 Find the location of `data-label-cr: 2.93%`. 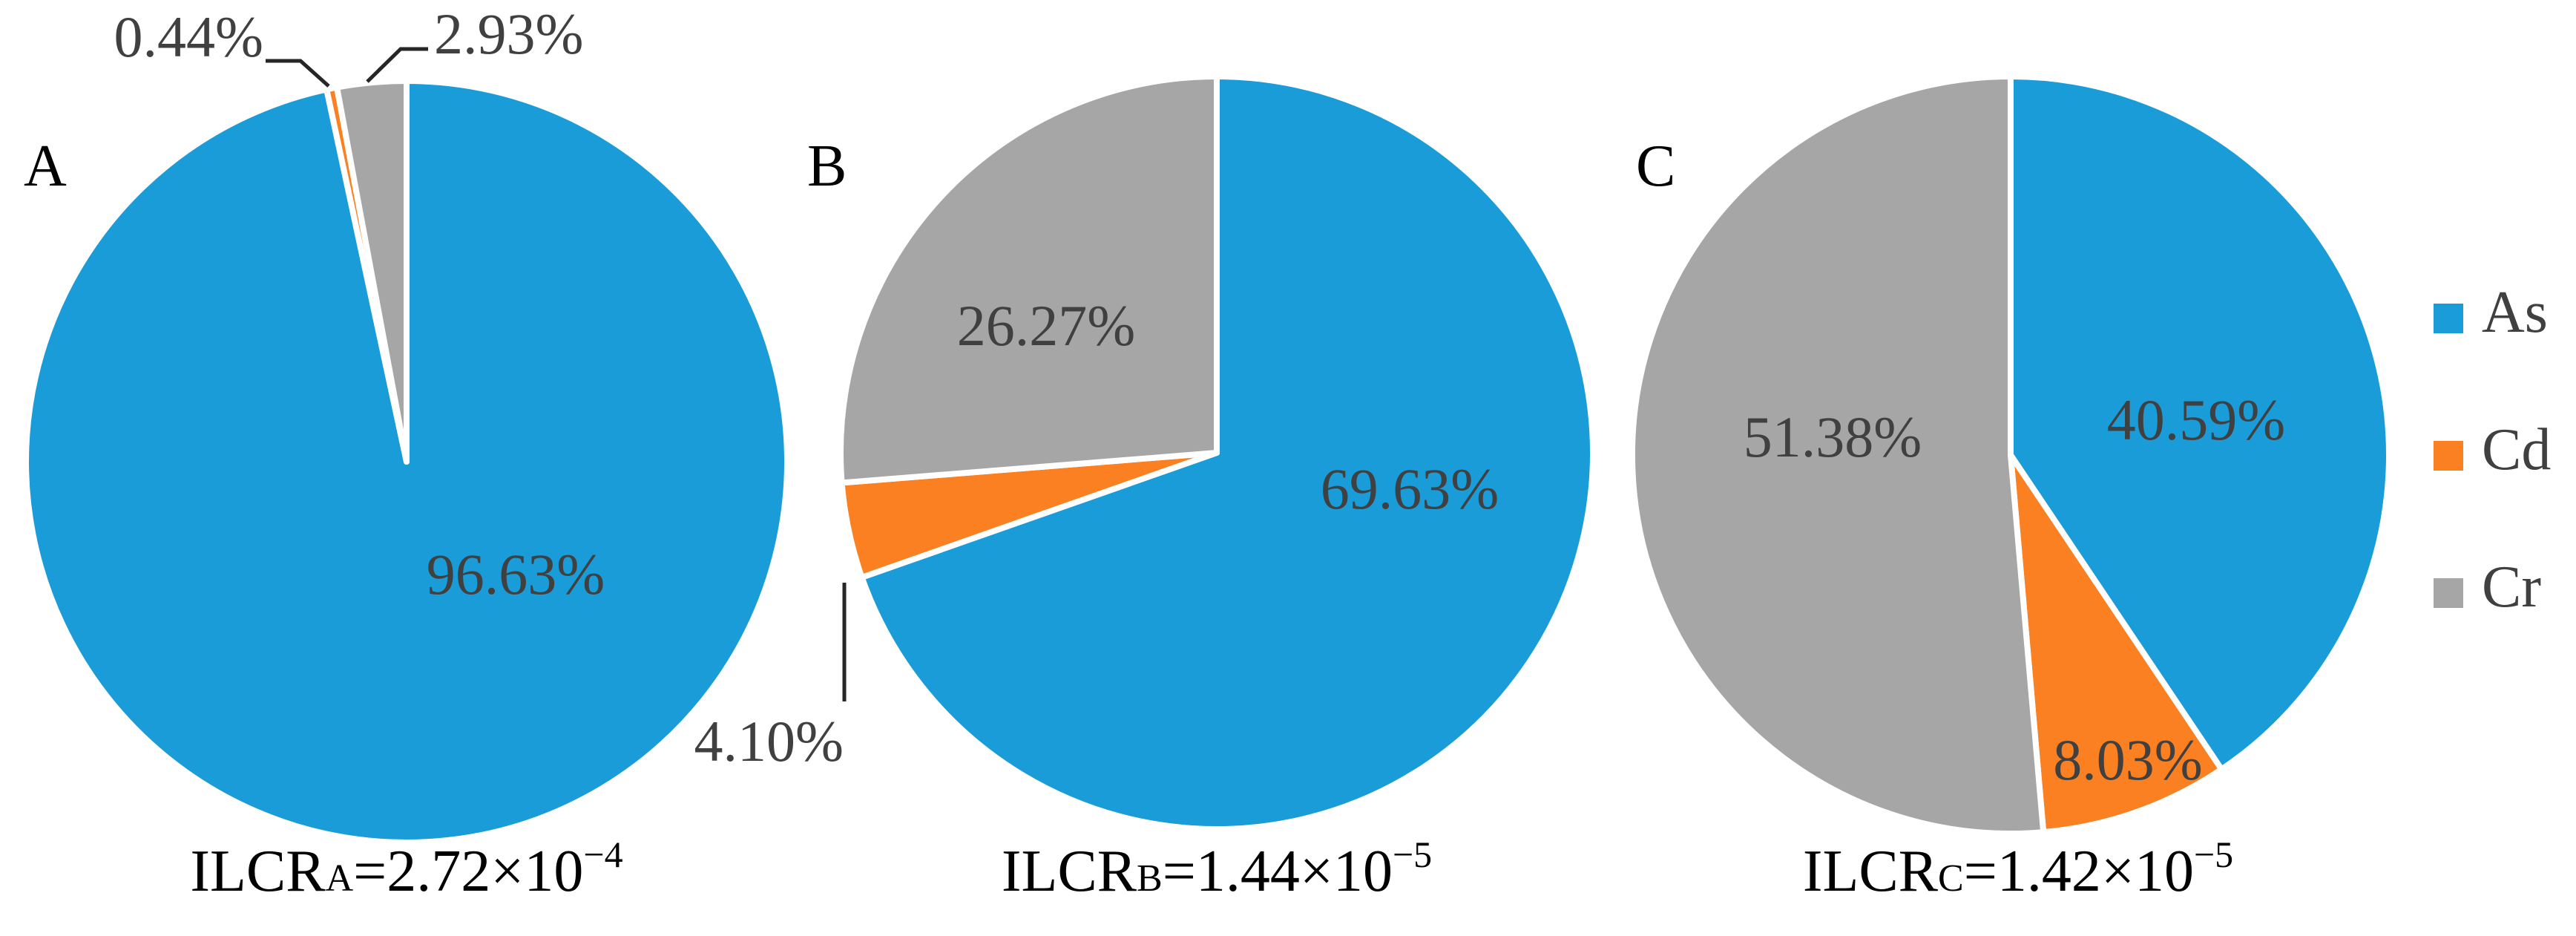

data-label-cr: 2.93% is located at coordinates (508, 34).